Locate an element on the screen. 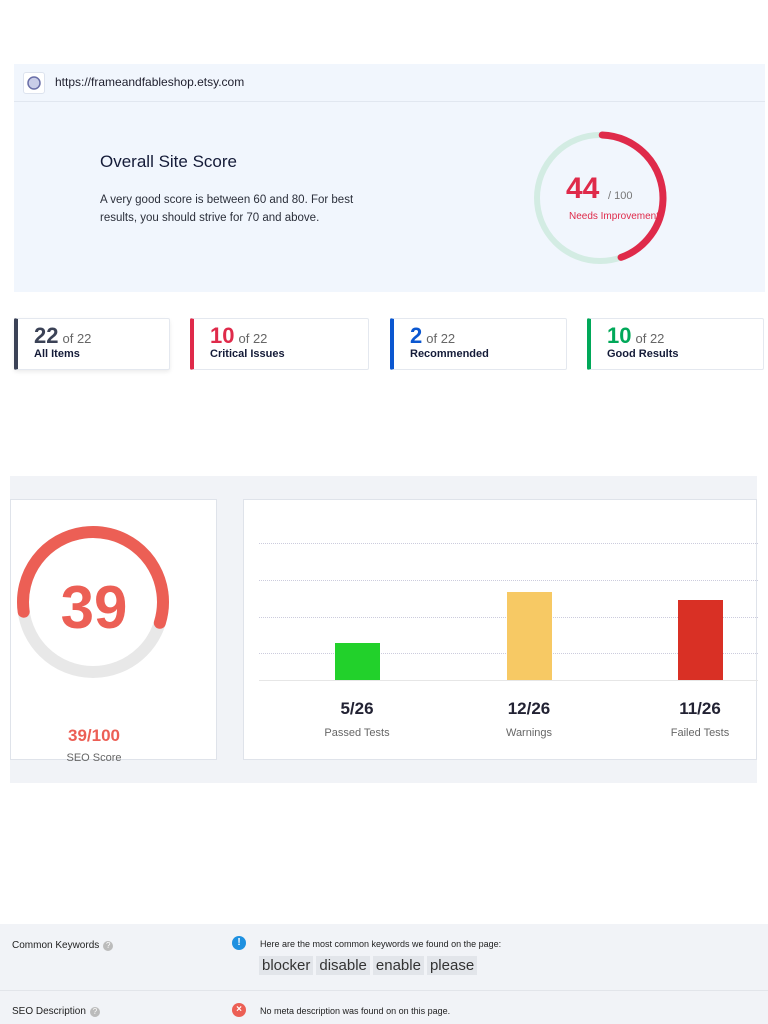 The height and width of the screenshot is (1024, 768). row-label-seo-description: SEO Description? is located at coordinates (56, 1011).